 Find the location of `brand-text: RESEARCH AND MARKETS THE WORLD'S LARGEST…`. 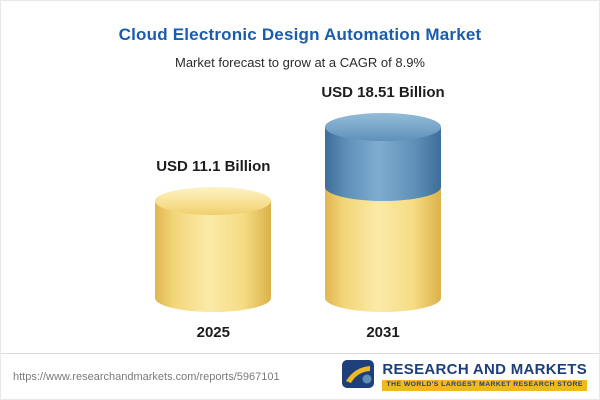

brand-text: RESEARCH AND MARKETS THE WORLD'S LARGEST… is located at coordinates (484, 376).